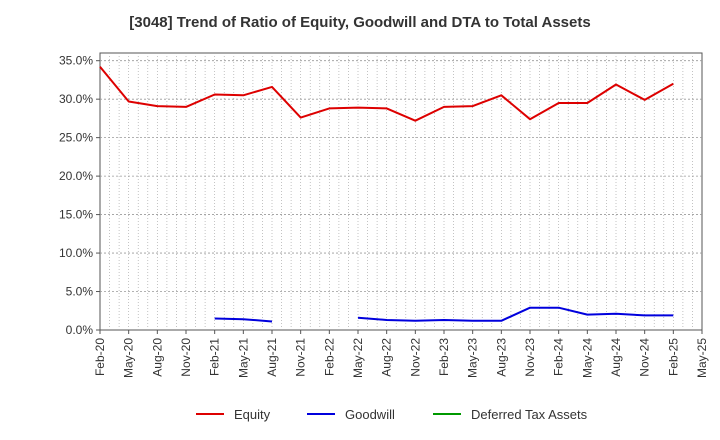 Image resolution: width=720 pixels, height=440 pixels. What do you see at coordinates (702, 358) in the screenshot?
I see `x-tick-label: May-25` at bounding box center [702, 358].